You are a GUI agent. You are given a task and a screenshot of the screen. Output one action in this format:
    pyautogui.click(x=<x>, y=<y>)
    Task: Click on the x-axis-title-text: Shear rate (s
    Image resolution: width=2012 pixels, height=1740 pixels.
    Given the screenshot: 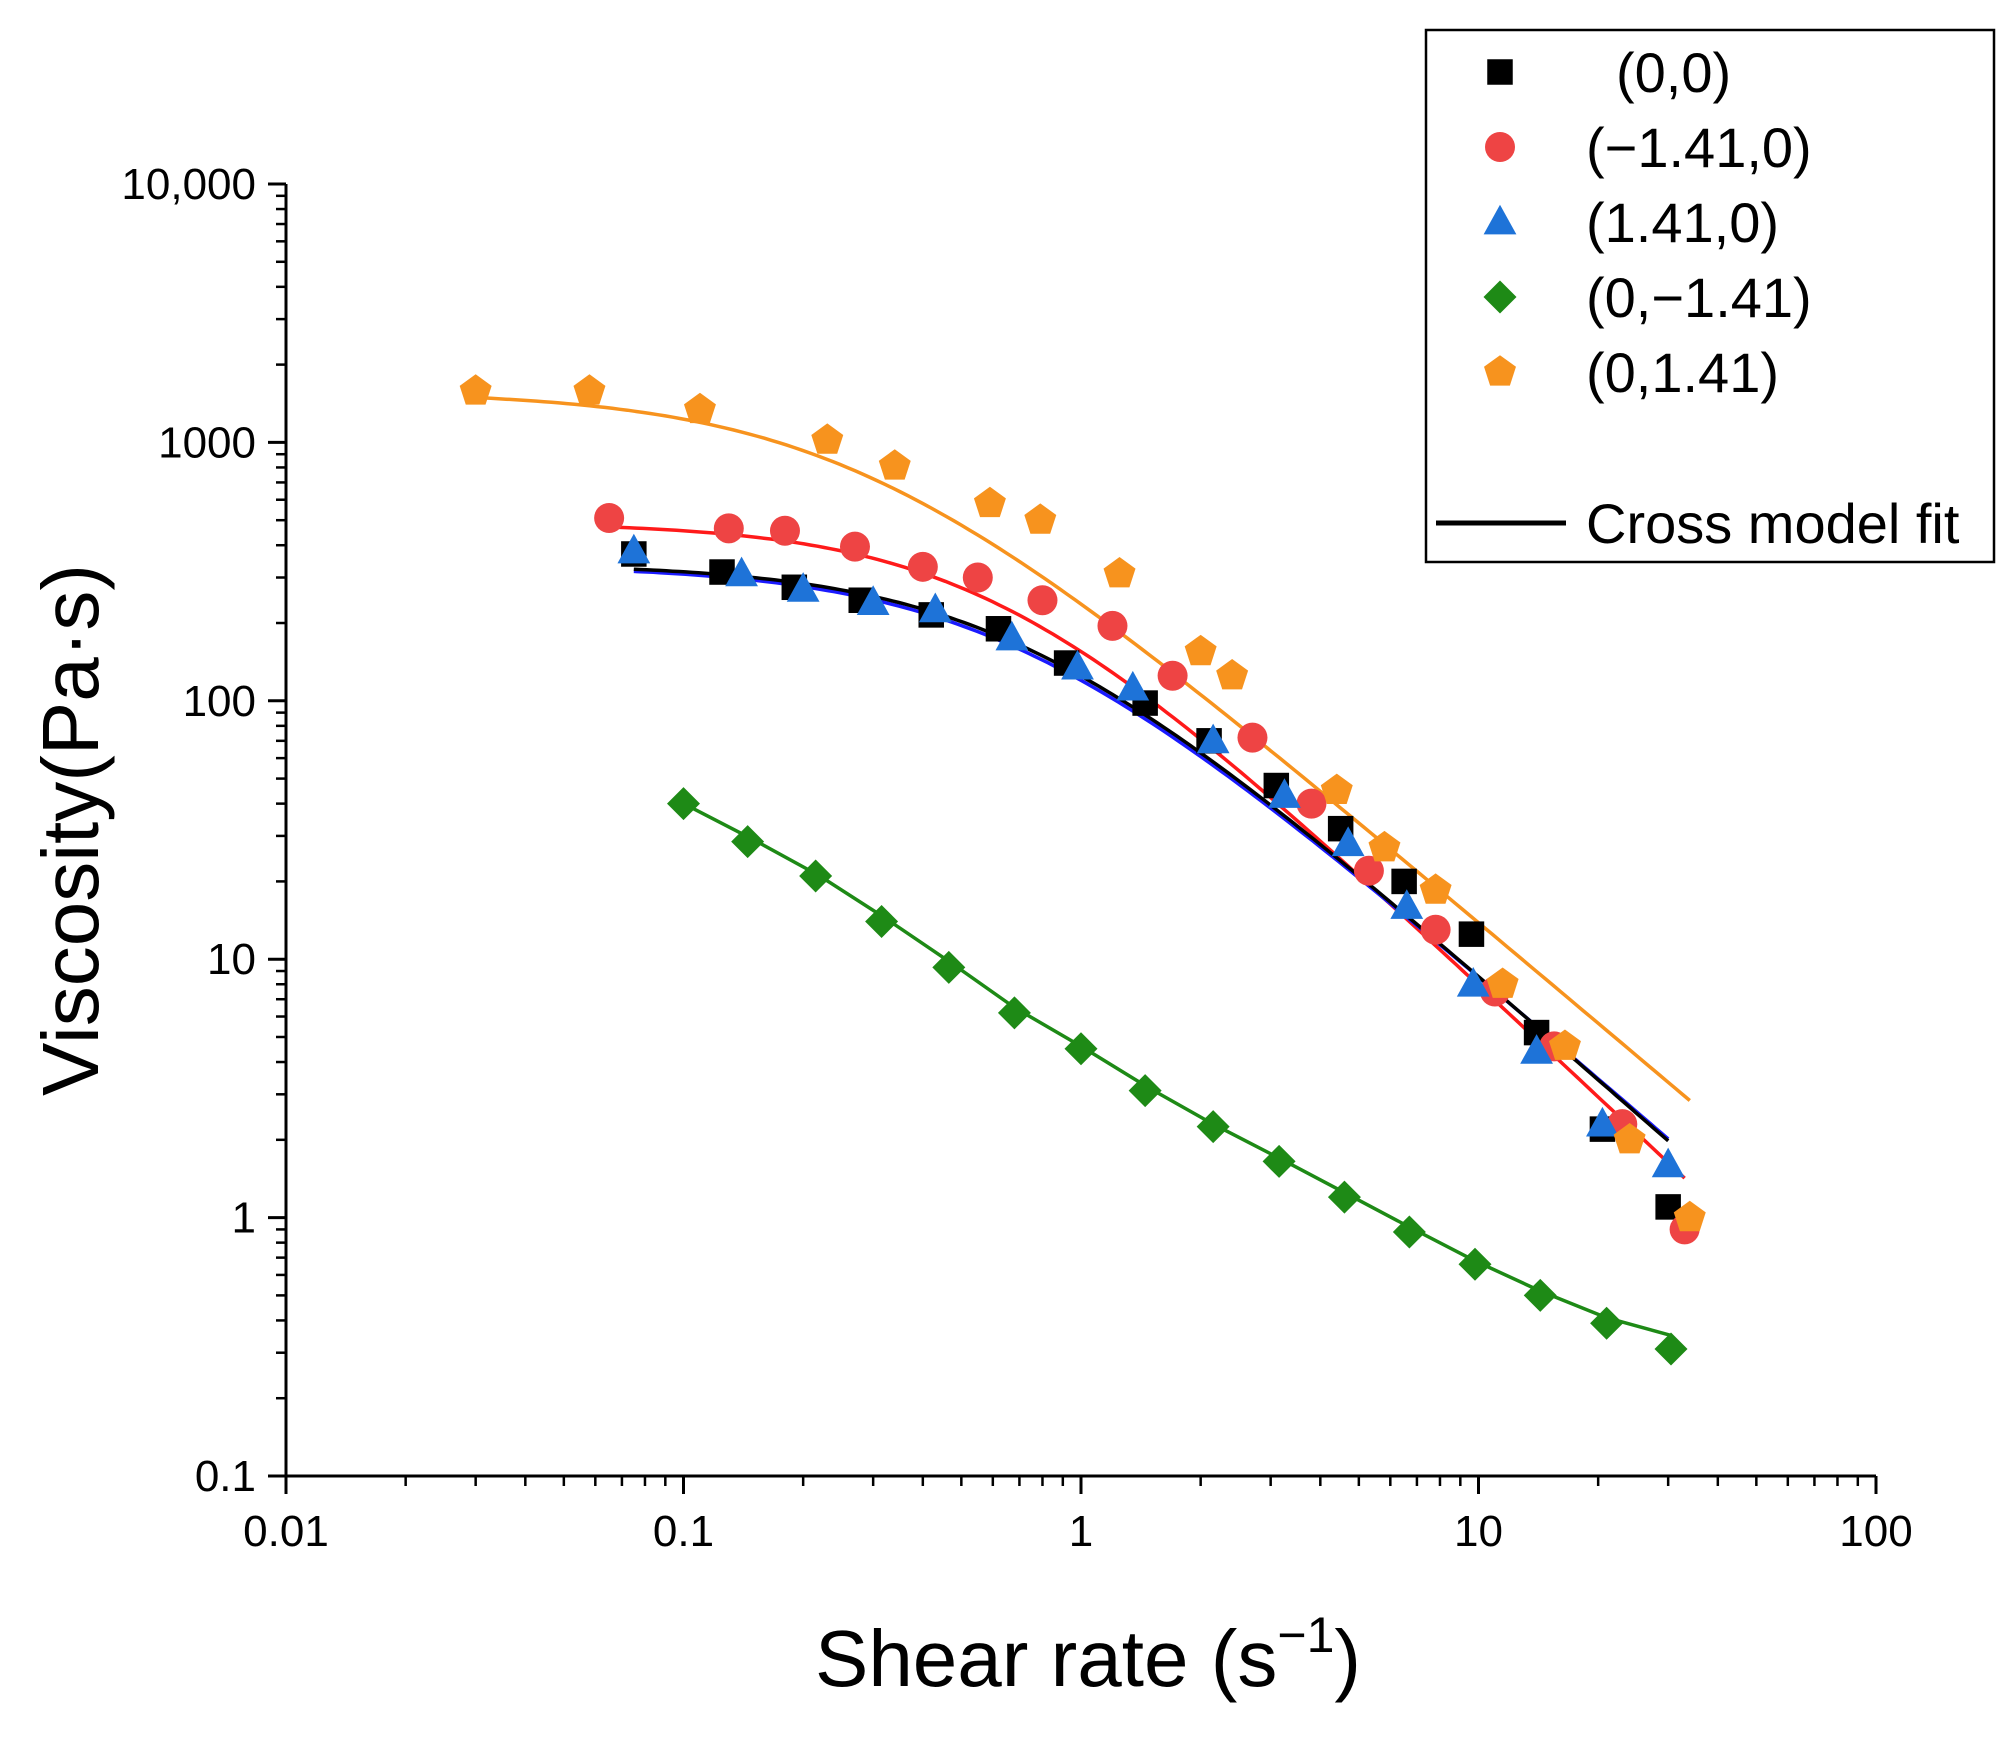 What is the action you would take?
    pyautogui.click(x=1046, y=1658)
    